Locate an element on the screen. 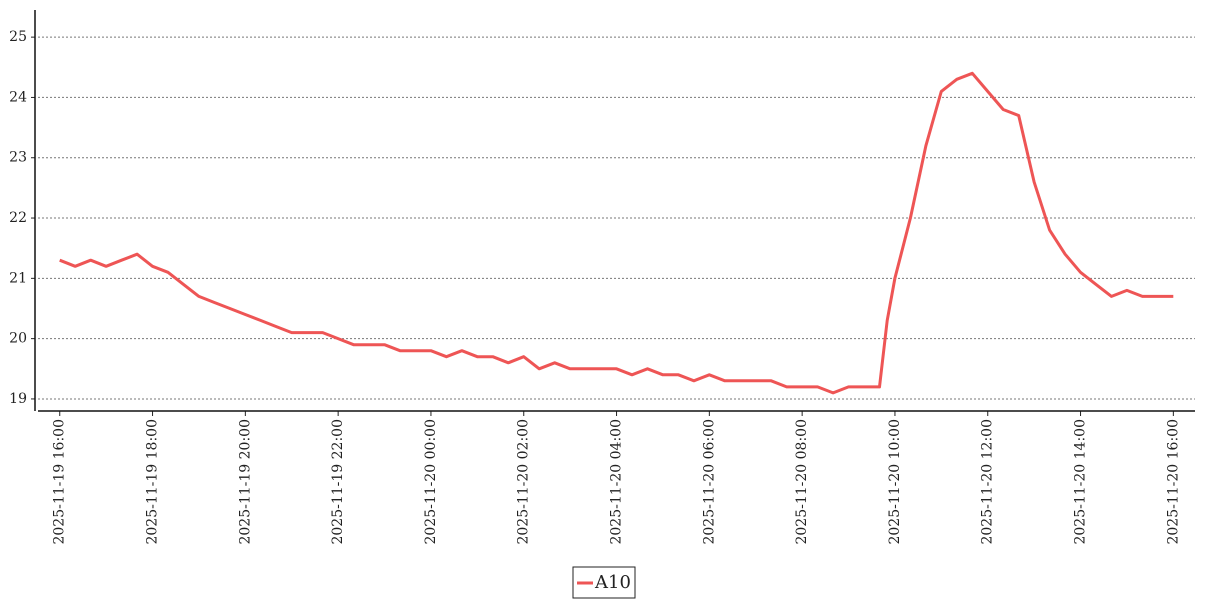 The image size is (1207, 600). y-tick-label: 19 is located at coordinates (18, 399).